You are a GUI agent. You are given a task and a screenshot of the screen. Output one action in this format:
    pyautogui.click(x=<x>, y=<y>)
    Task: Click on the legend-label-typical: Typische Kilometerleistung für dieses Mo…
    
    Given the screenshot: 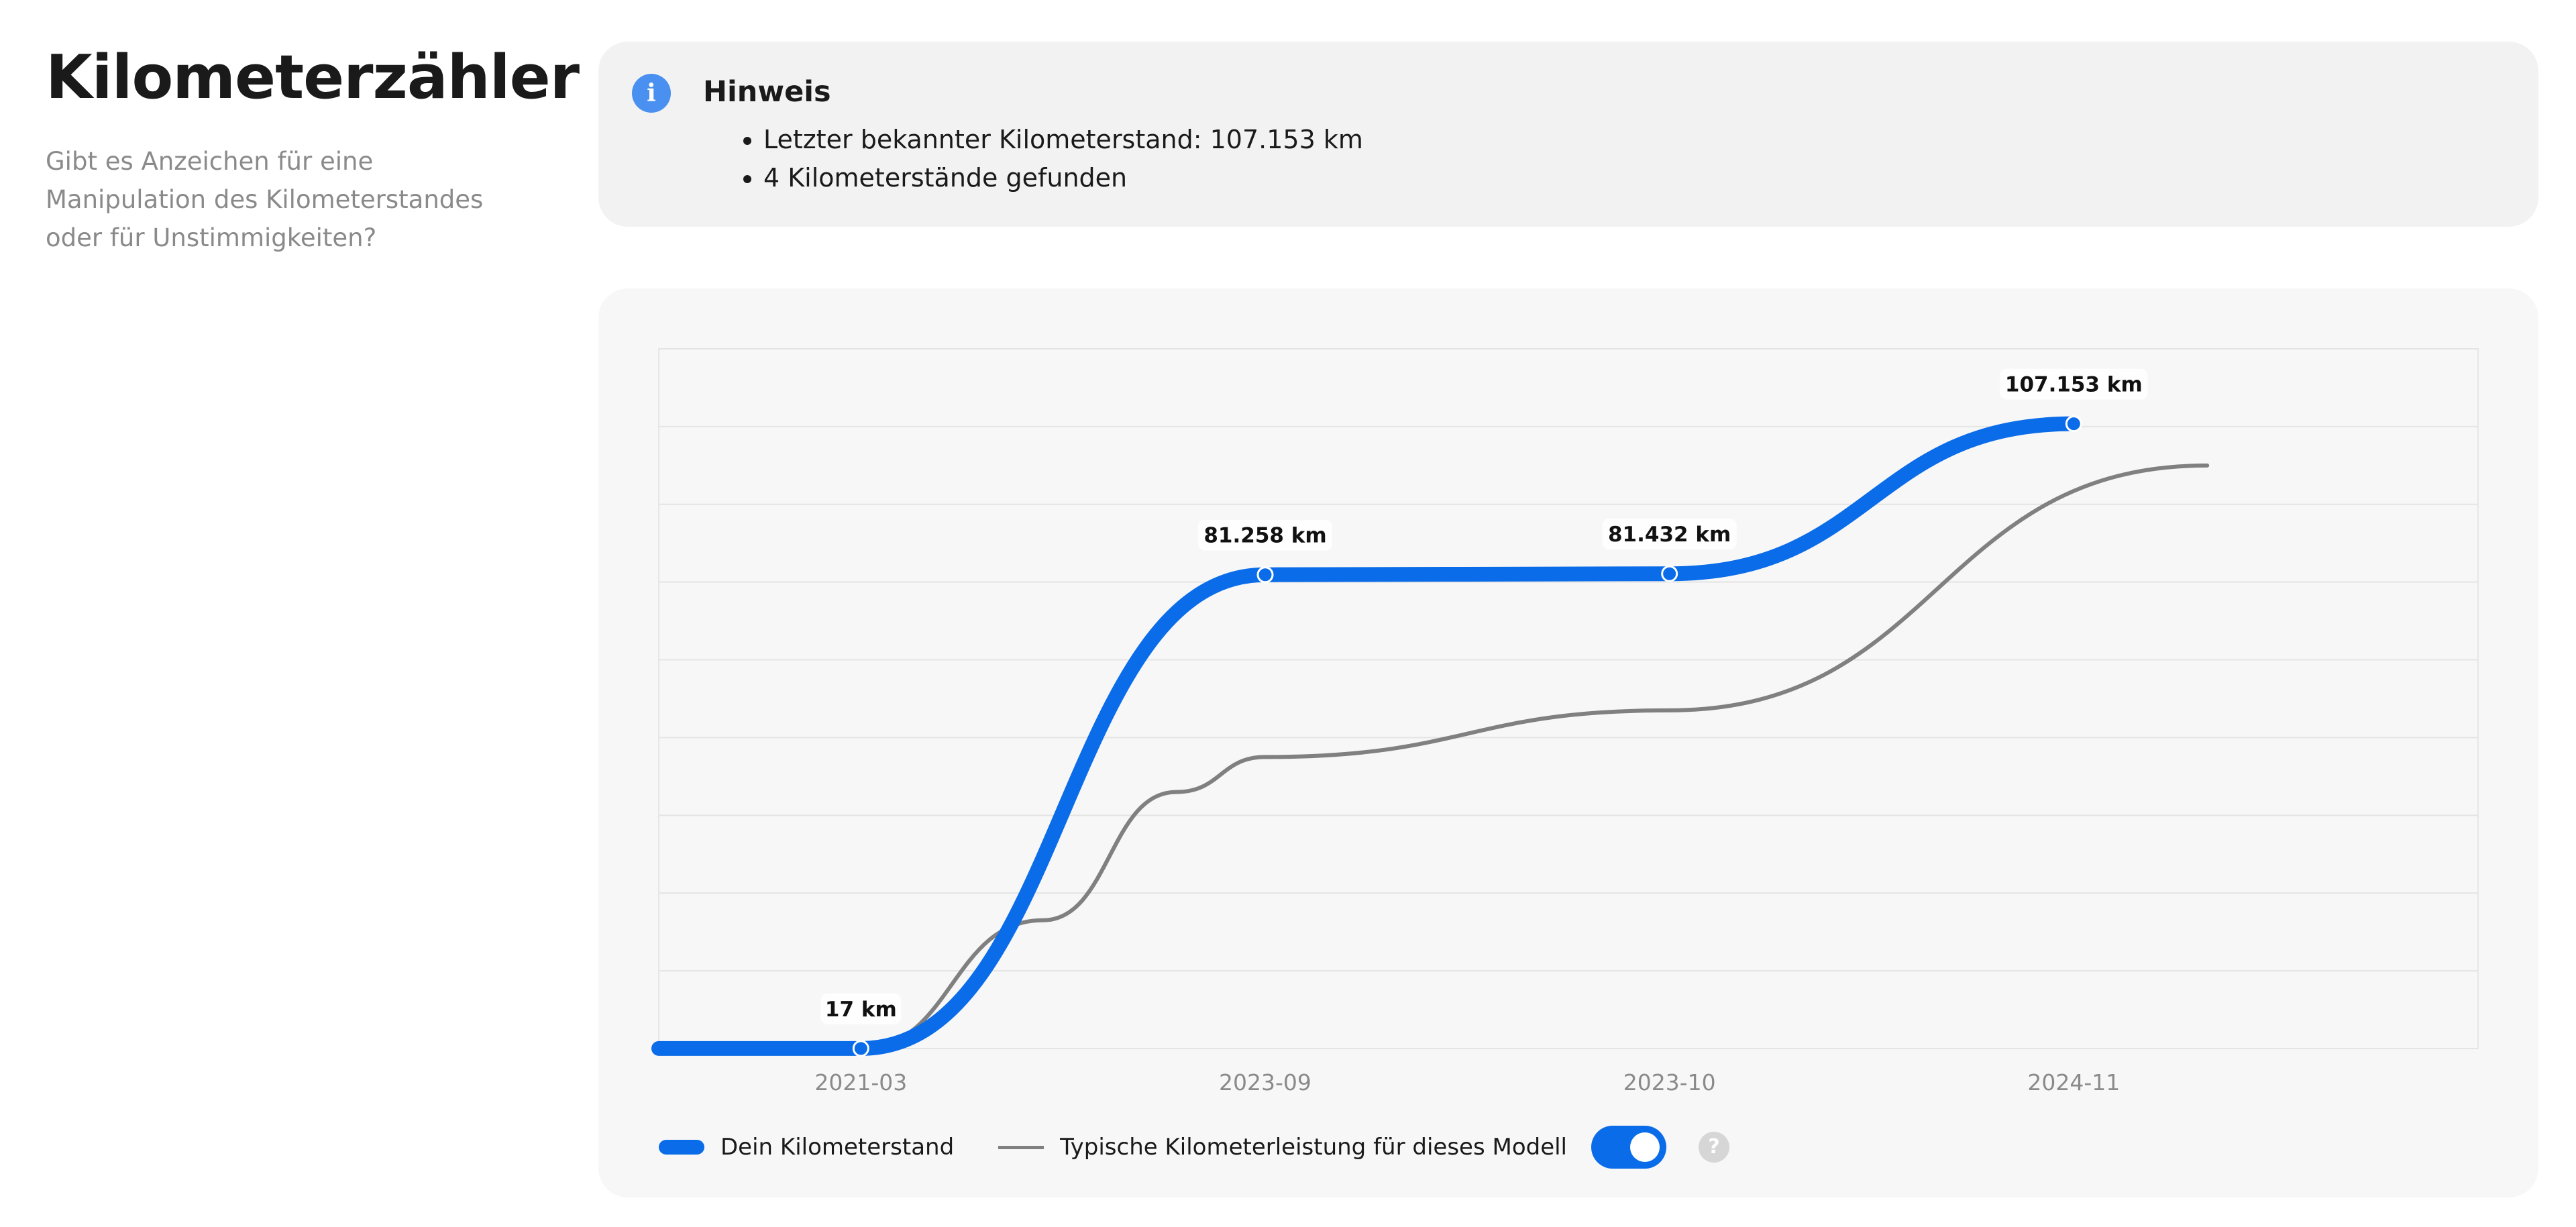 What is the action you would take?
    pyautogui.click(x=1314, y=1147)
    